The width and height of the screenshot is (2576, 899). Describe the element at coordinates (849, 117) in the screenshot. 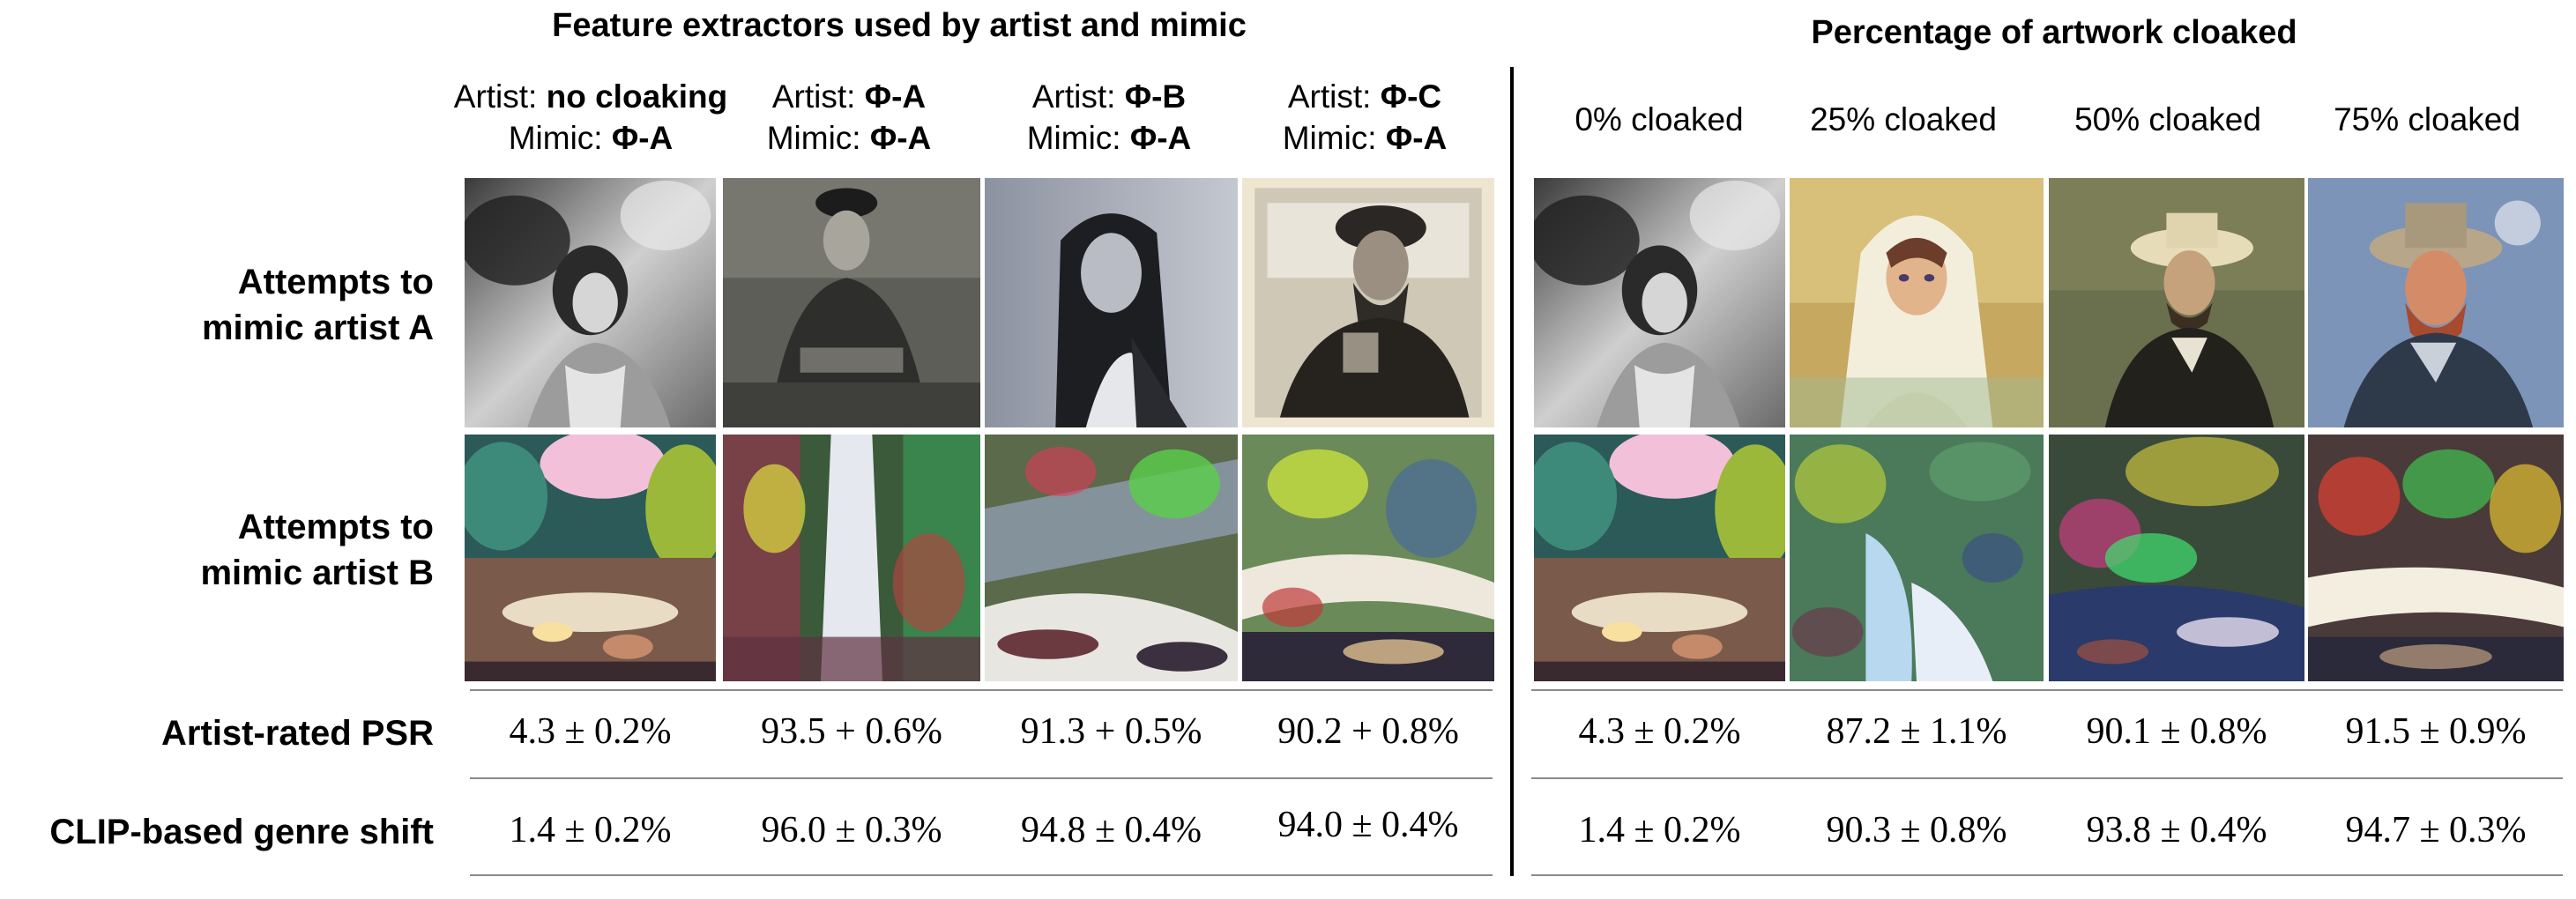

I see `column-header-phi-a: Artist: Φ-A Mimic: Φ-A` at that location.